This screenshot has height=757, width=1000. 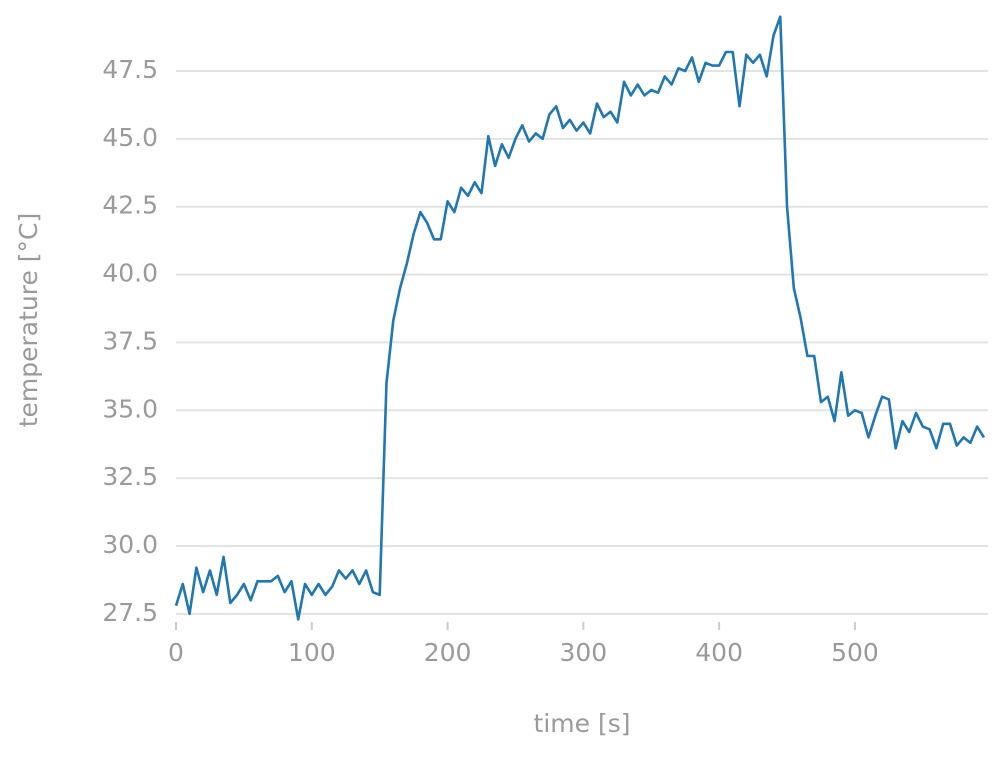 I want to click on x-tick-label: 400, so click(x=719, y=652).